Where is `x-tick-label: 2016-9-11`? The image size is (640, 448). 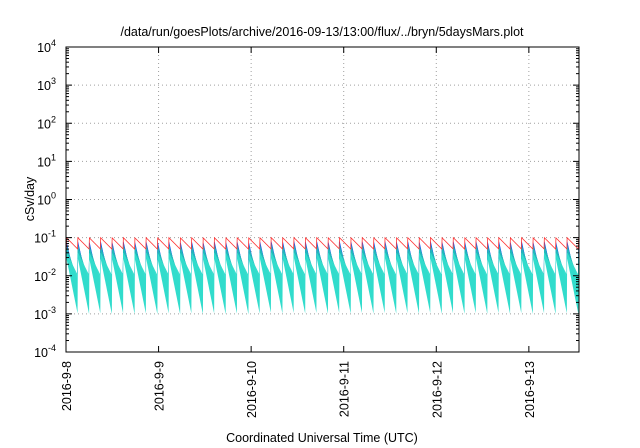
x-tick-label: 2016-9-11 is located at coordinates (345, 389).